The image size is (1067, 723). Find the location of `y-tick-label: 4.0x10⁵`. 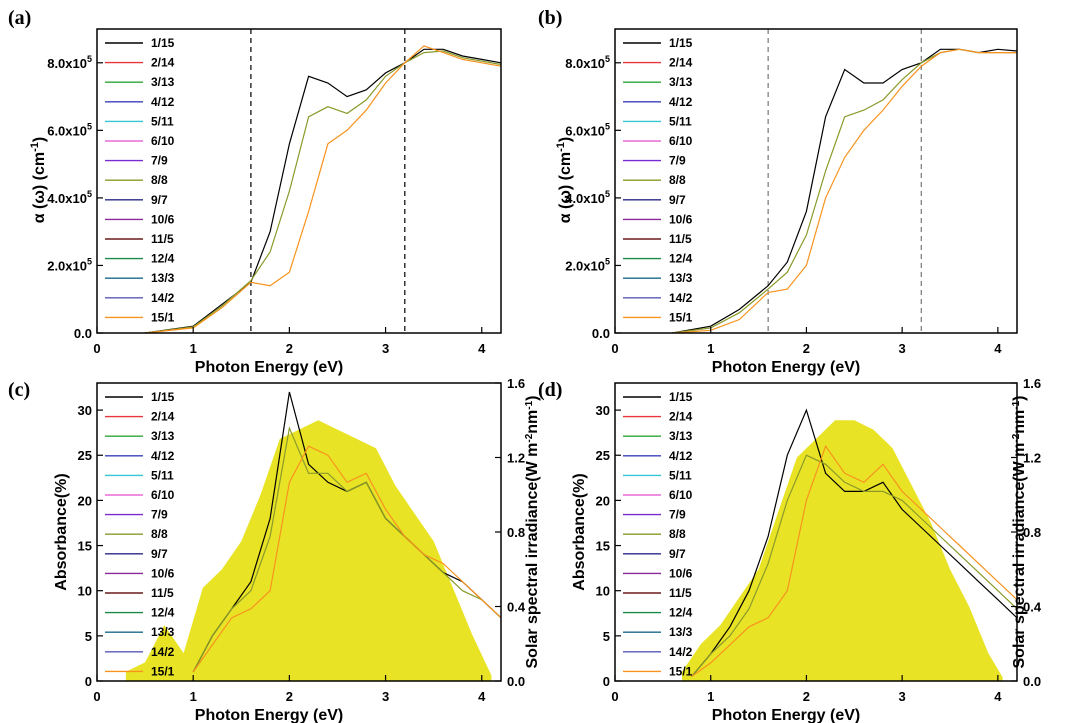

y-tick-label: 4.0x10⁵ is located at coordinates (587, 197).